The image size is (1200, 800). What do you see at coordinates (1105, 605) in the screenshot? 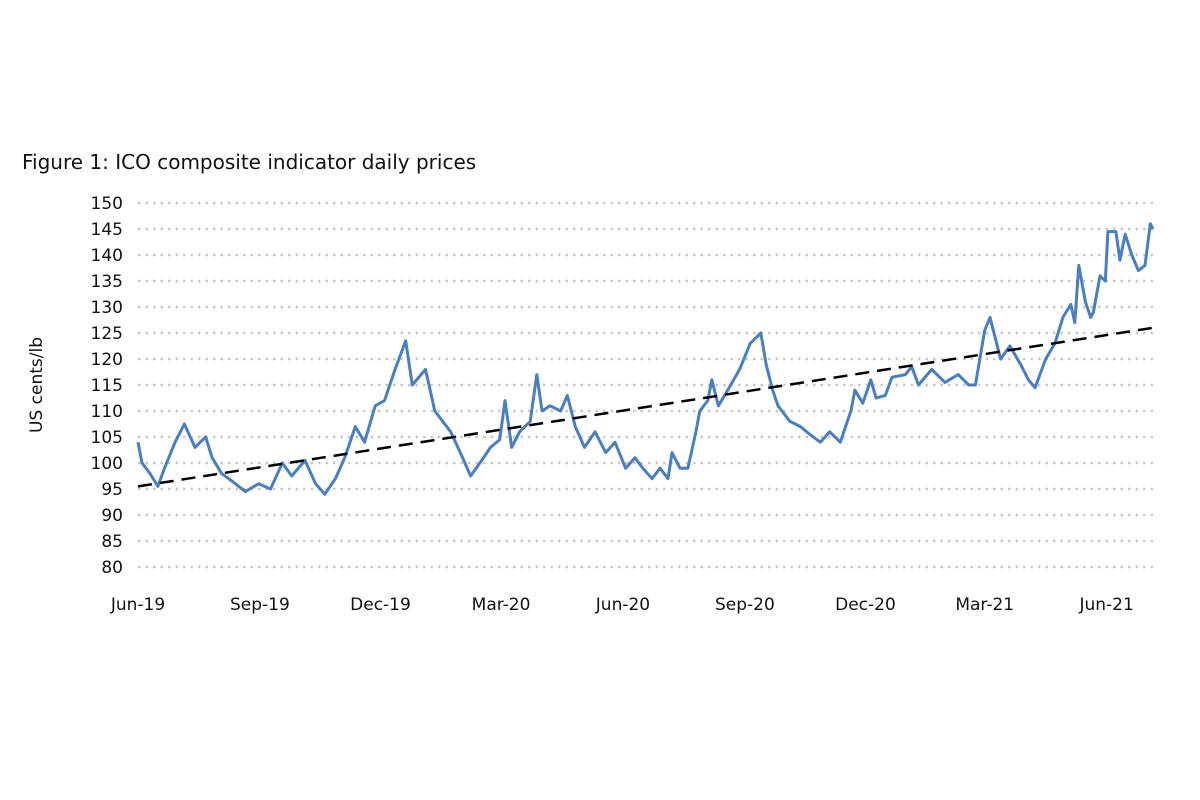
I see `x-tick-label: Jun-21` at bounding box center [1105, 605].